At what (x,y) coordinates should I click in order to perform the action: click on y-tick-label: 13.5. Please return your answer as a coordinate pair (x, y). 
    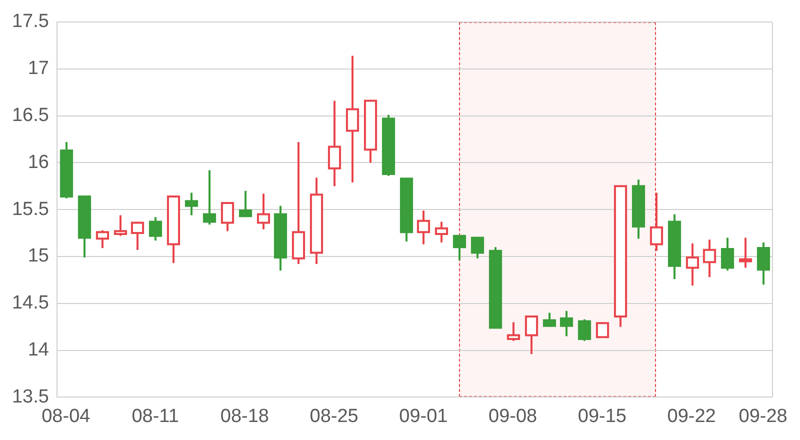
    Looking at the image, I should click on (30, 397).